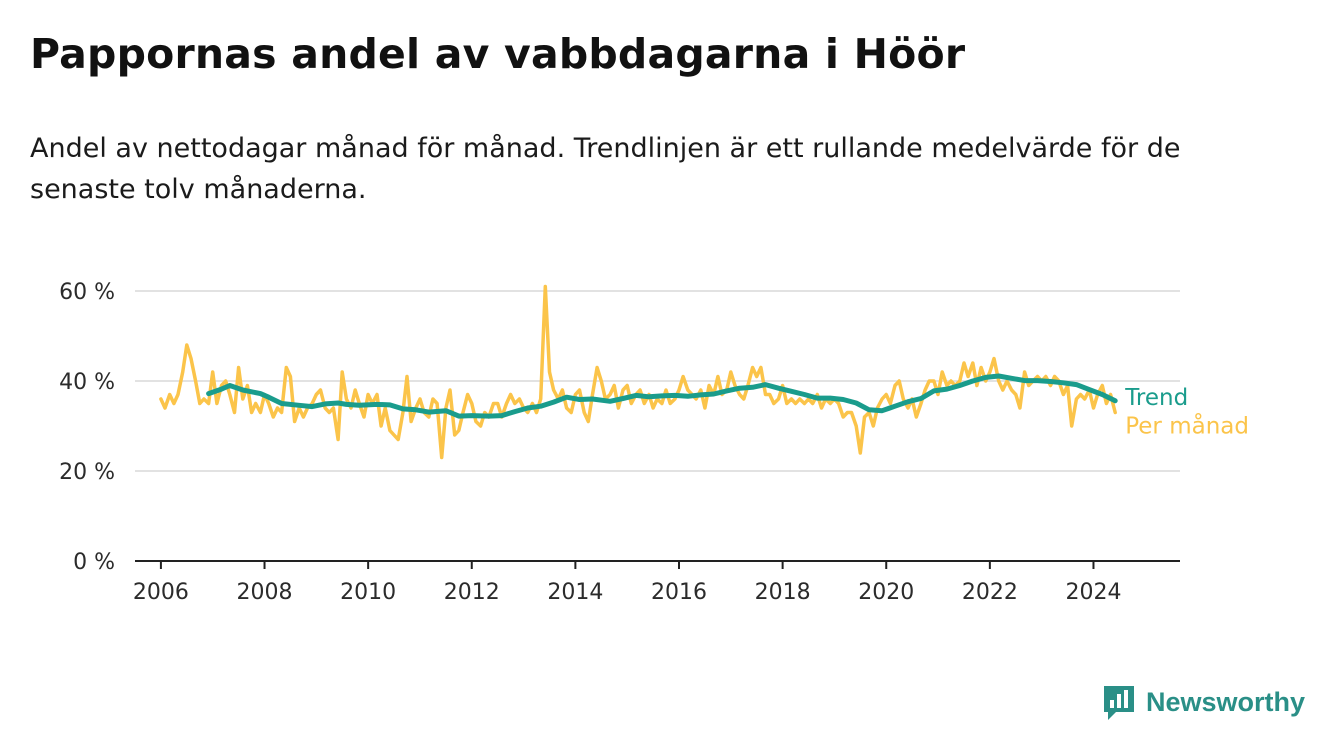 This screenshot has height=753, width=1340. I want to click on series-label-per-manad: Per månad, so click(1187, 426).